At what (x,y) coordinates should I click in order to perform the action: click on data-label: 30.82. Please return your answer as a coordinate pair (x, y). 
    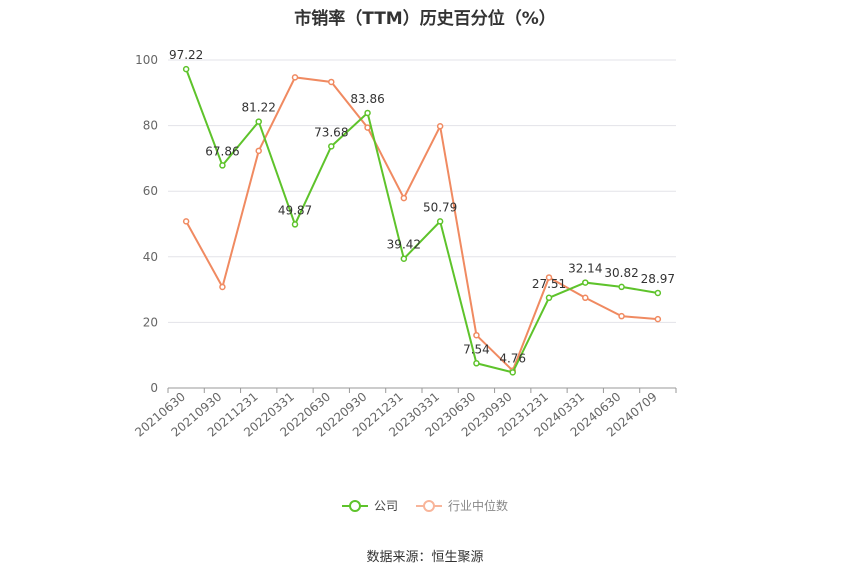
    Looking at the image, I should click on (621, 273).